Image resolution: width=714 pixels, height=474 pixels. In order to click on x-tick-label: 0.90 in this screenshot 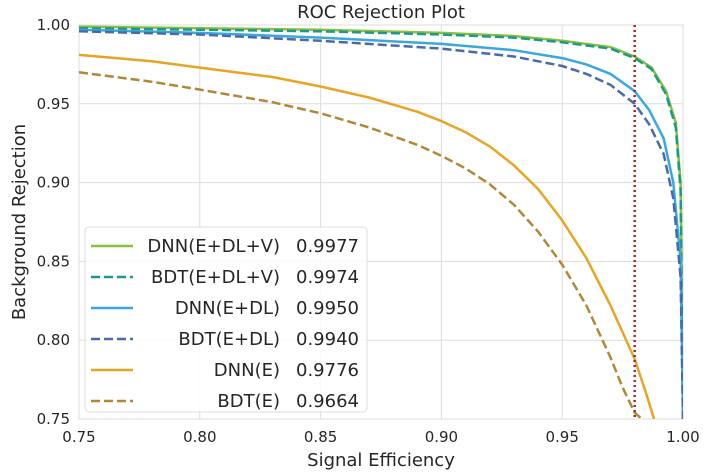, I will do `click(441, 437)`.